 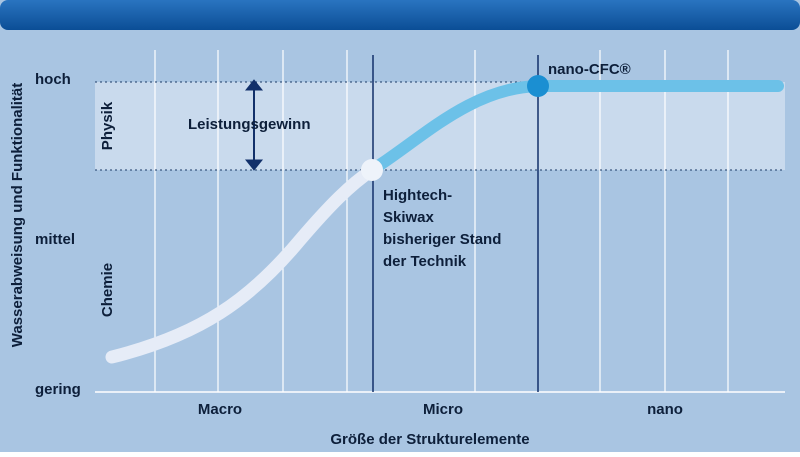 What do you see at coordinates (442, 239) in the screenshot?
I see `hightech-label: bisheriger Stand` at bounding box center [442, 239].